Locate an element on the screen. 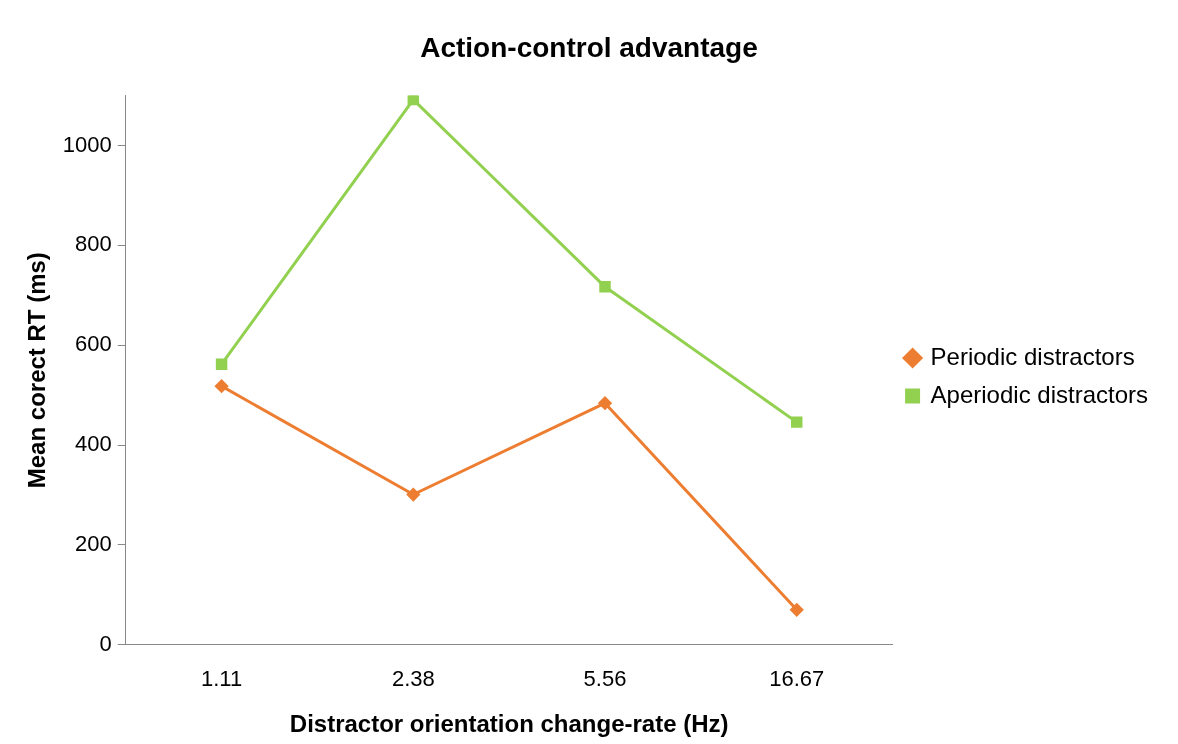 This screenshot has height=744, width=1178. x-axis-title: Distractor orientation change-rate (Hz) is located at coordinates (509, 724).